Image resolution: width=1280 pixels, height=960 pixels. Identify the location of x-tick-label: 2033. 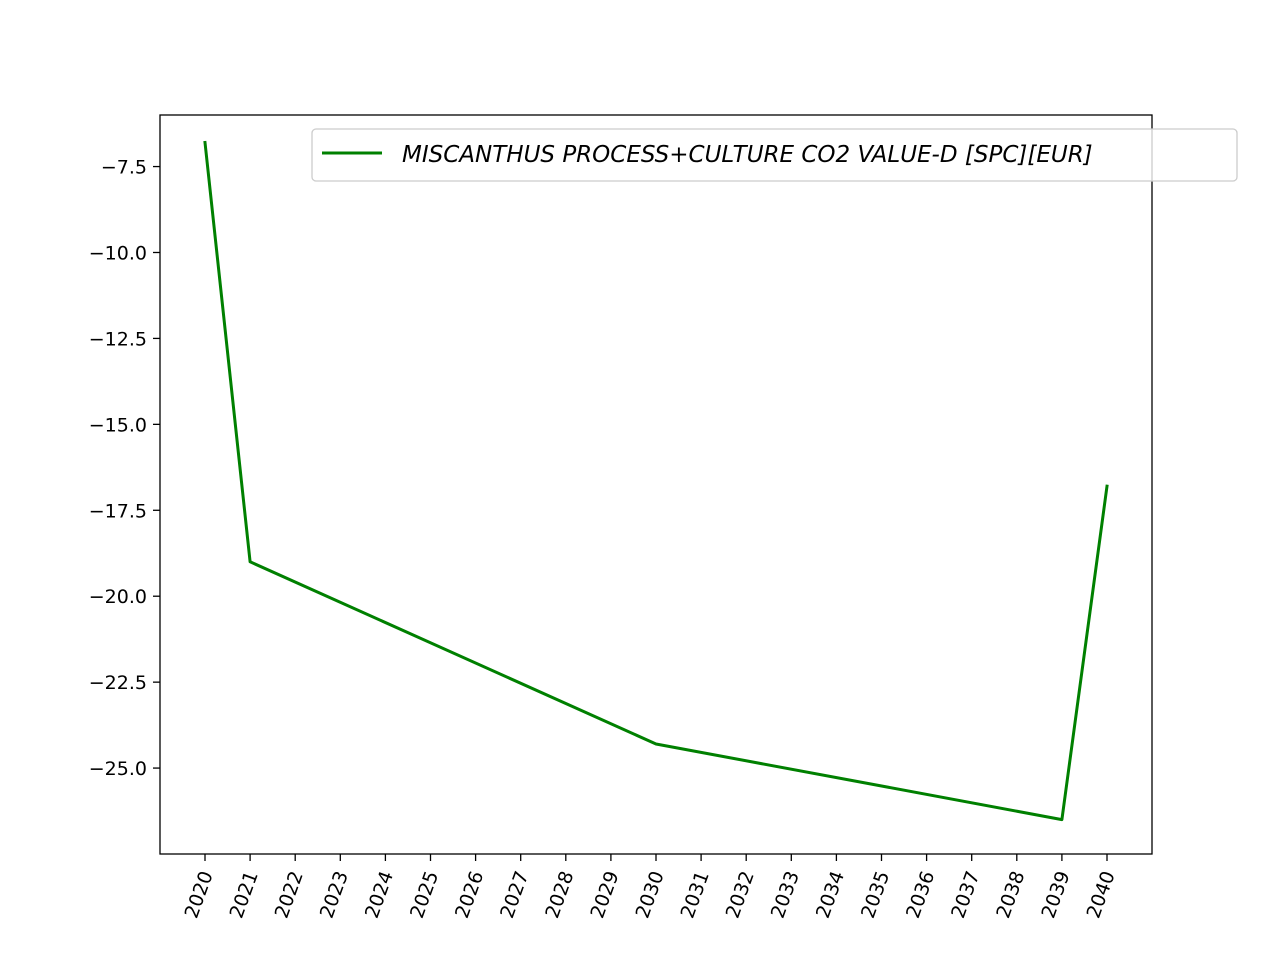
(785, 894).